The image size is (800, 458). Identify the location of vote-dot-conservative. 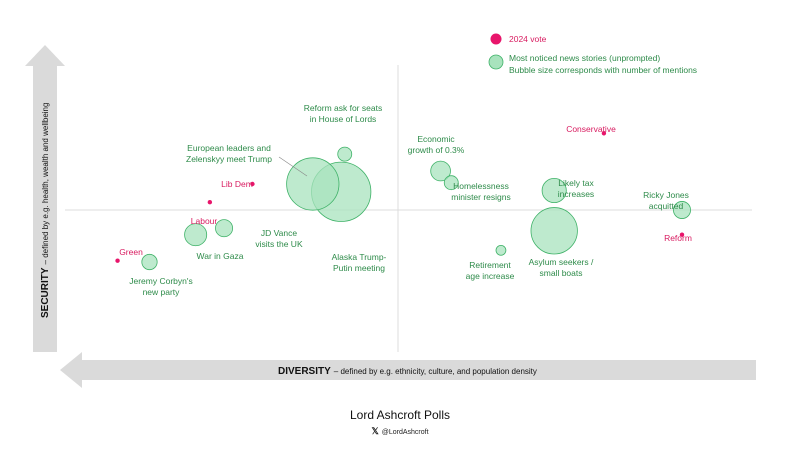
(604, 133).